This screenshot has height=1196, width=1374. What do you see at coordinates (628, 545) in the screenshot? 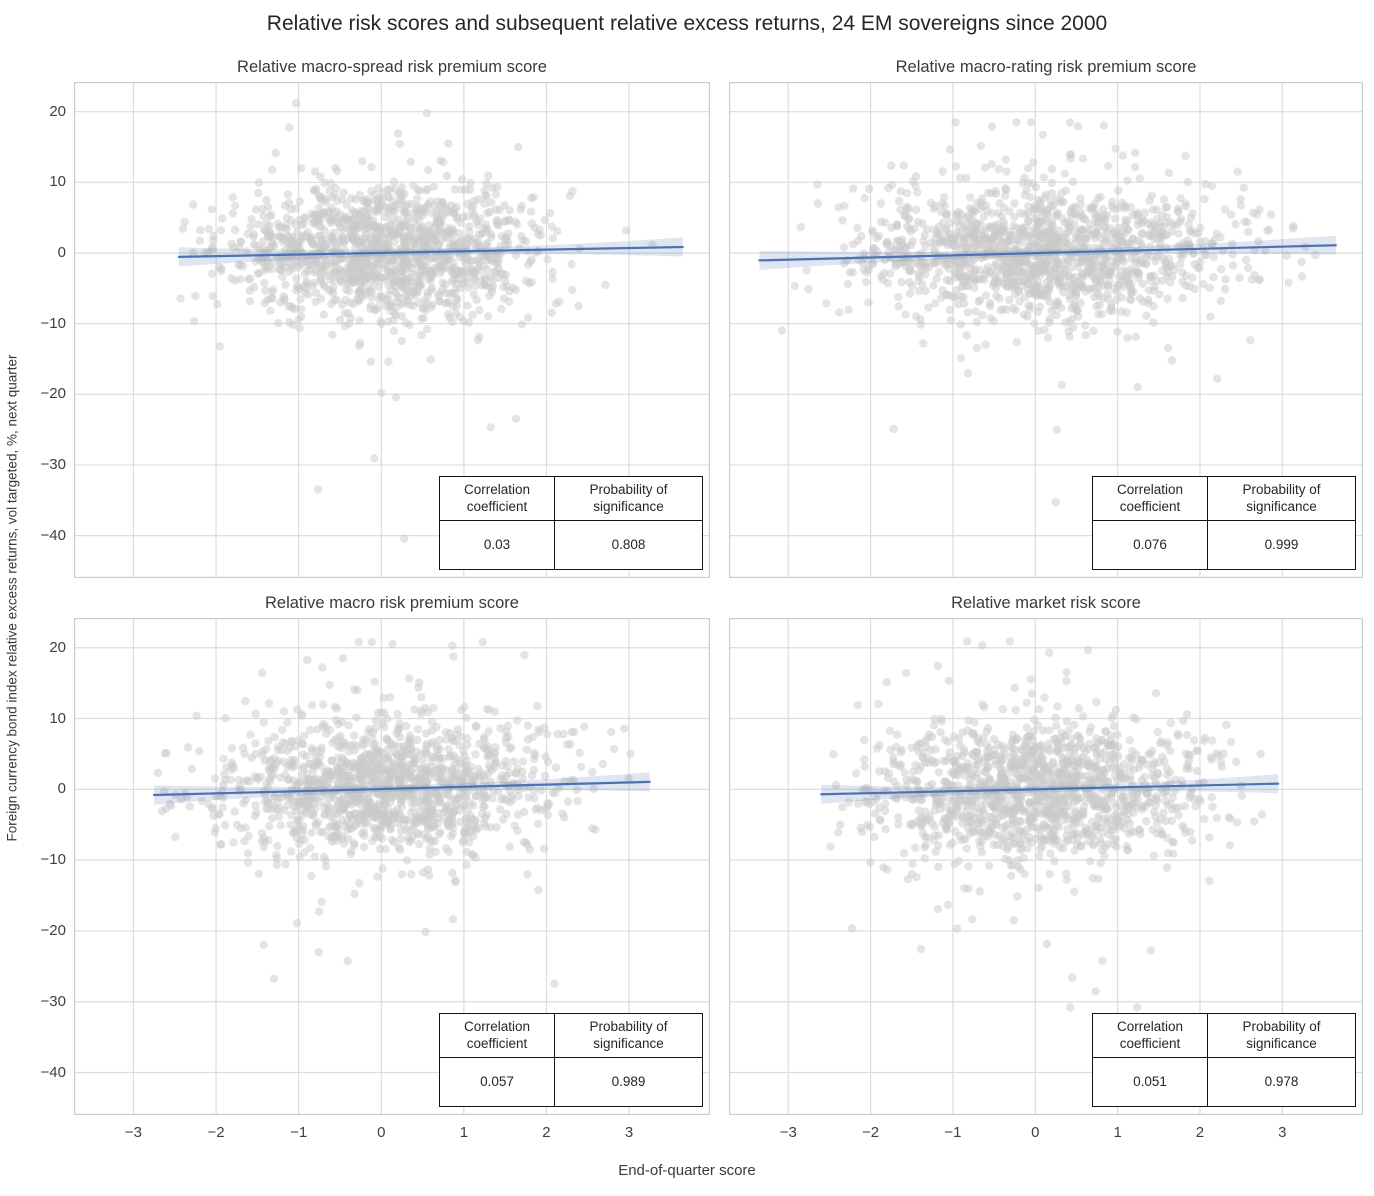
I see `significance-value: 0.808` at bounding box center [628, 545].